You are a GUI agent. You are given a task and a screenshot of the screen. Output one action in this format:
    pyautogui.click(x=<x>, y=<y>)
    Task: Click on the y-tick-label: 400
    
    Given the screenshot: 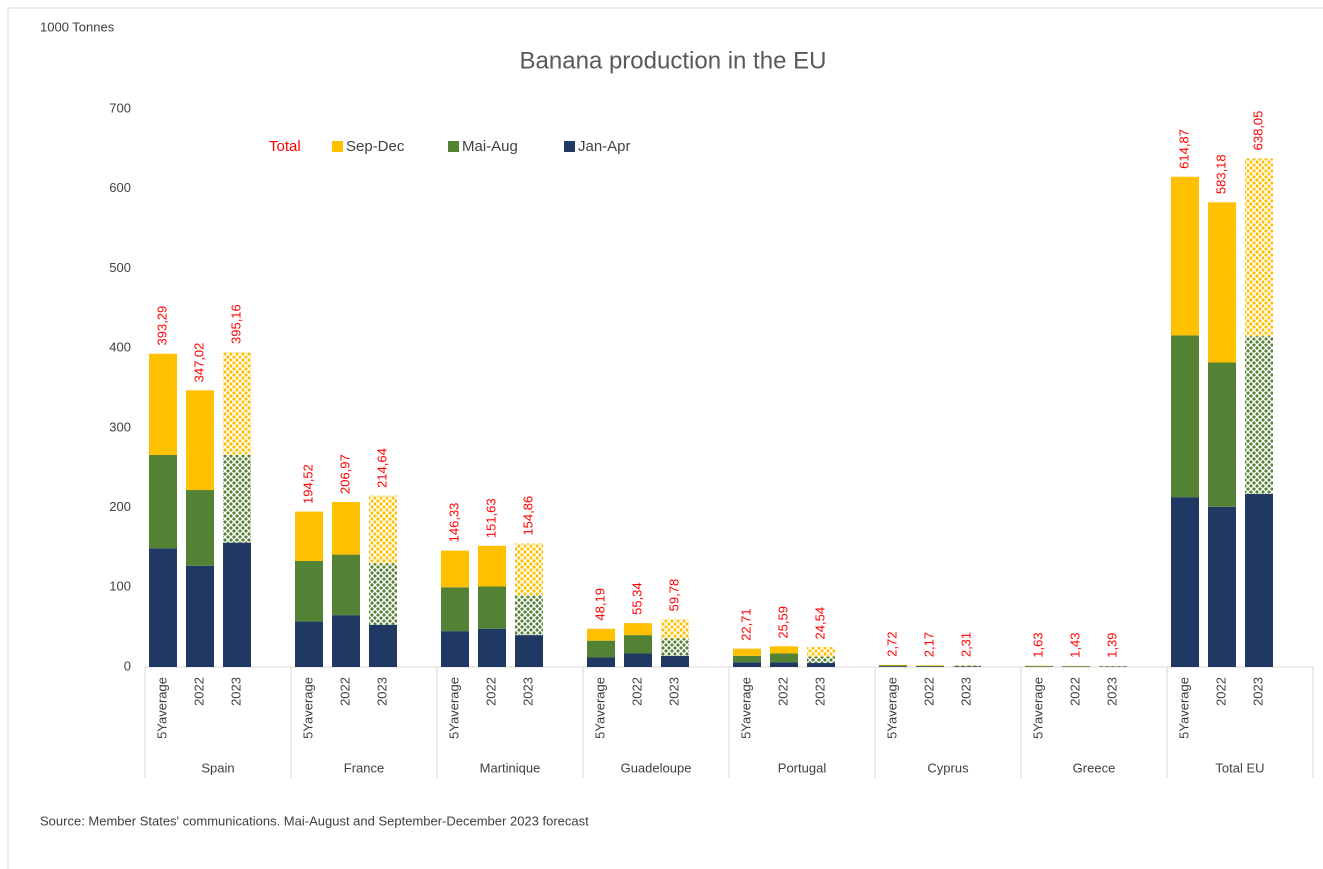 What is the action you would take?
    pyautogui.click(x=120, y=347)
    